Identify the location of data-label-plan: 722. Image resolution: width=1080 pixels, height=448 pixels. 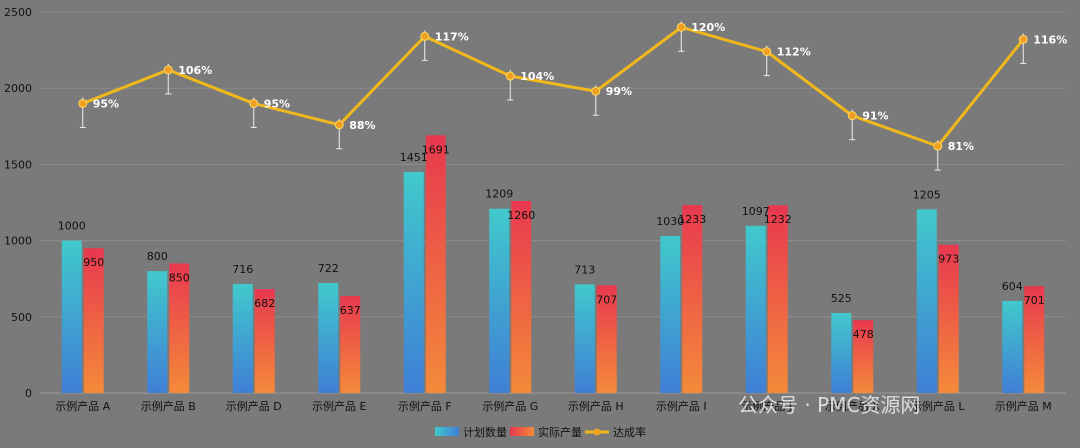
(328, 268).